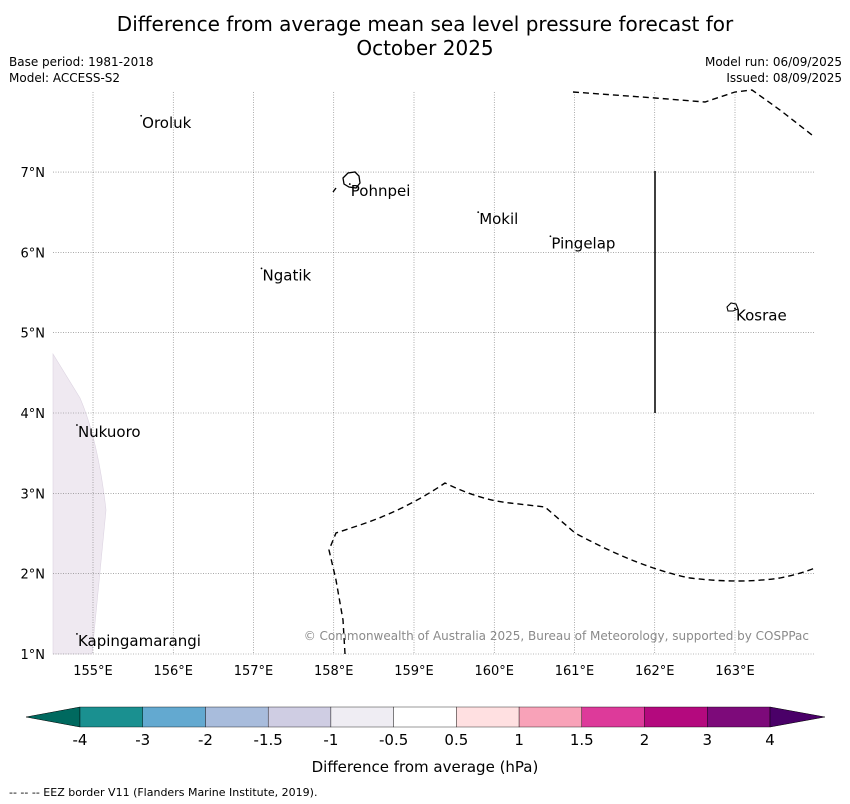 This screenshot has width=850, height=804. I want to click on meta-left: Base period: 1981-2018 Model: ACCESS-S2, so click(81, 70).